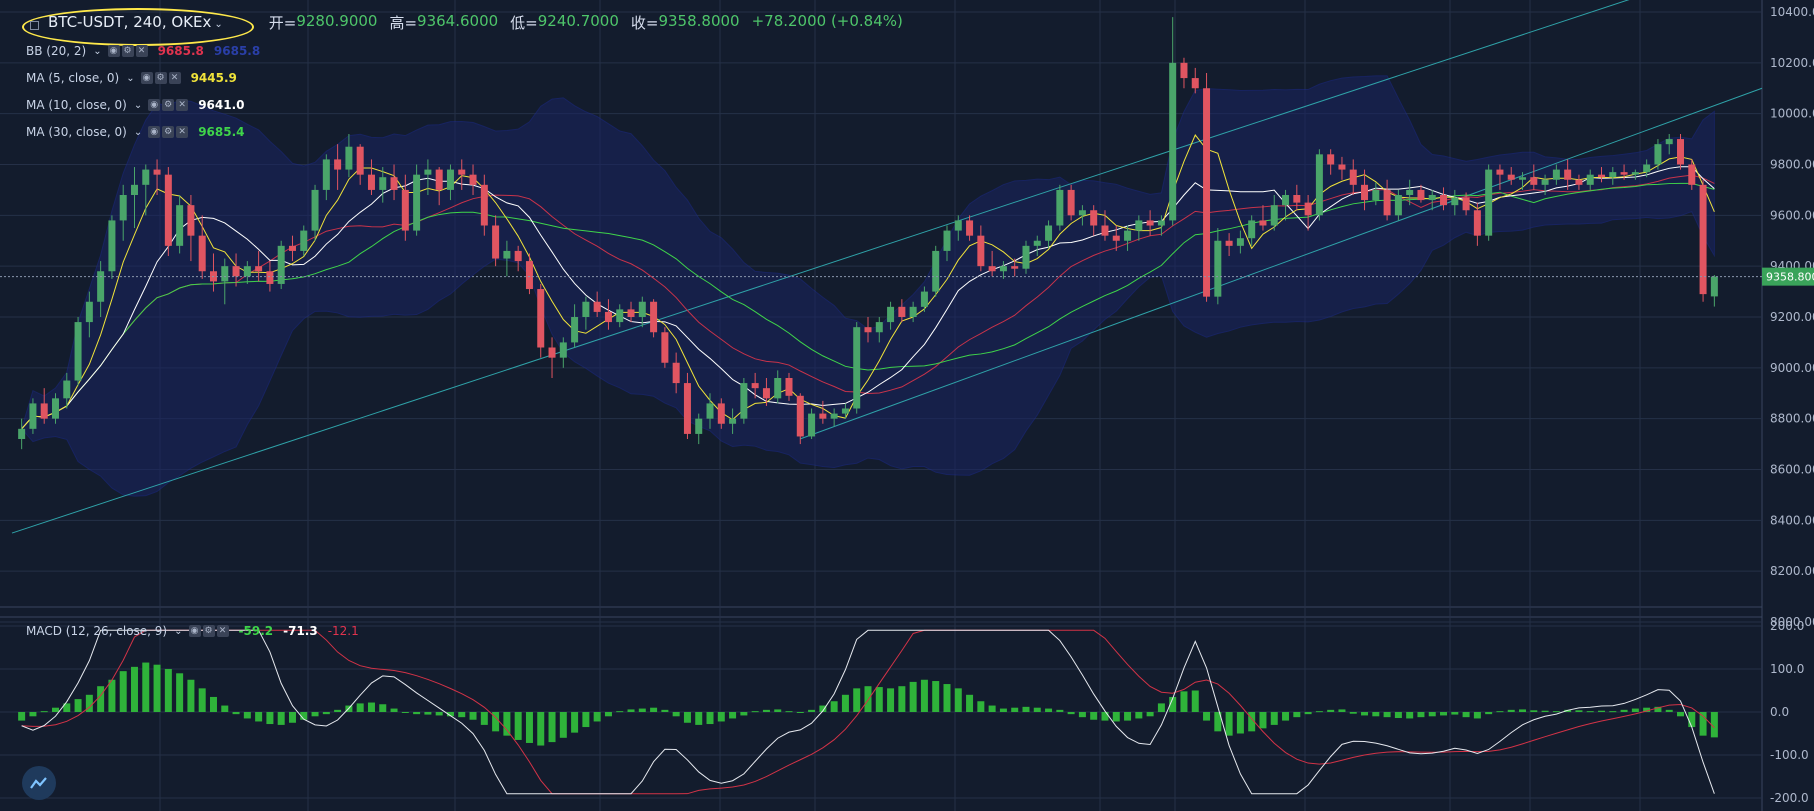  Describe the element at coordinates (1789, 798) in the screenshot. I see `macd-tick-label: -200.0` at that location.